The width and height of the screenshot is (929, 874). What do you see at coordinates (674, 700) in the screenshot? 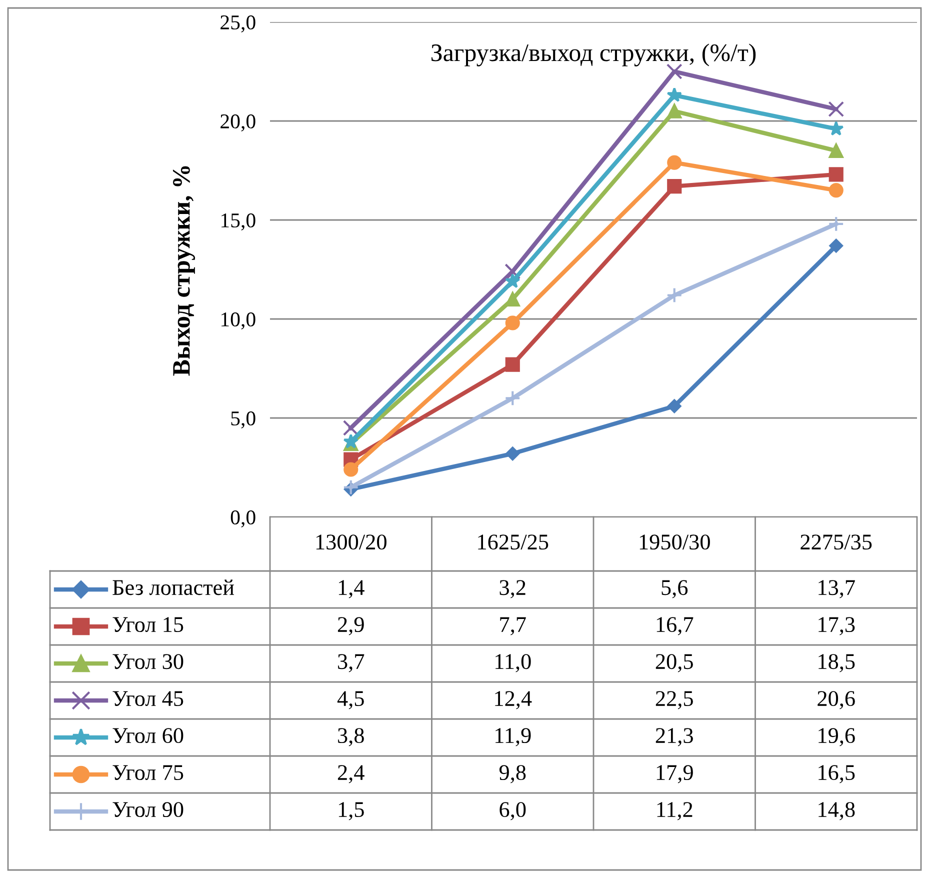
I see `data-label: 22,5` at bounding box center [674, 700].